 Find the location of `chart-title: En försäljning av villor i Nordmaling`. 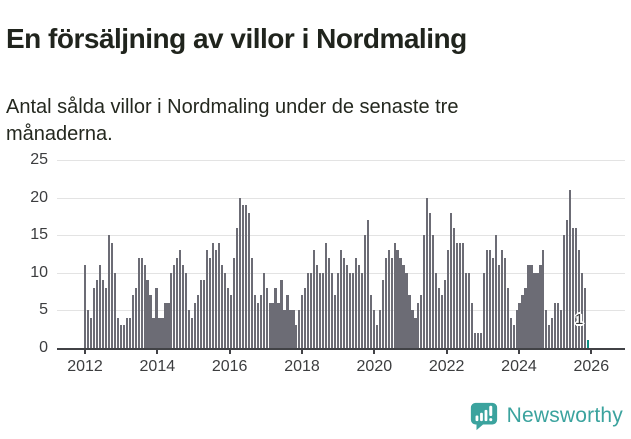

chart-title: En försäljning av villor i Nordmaling is located at coordinates (236, 38).